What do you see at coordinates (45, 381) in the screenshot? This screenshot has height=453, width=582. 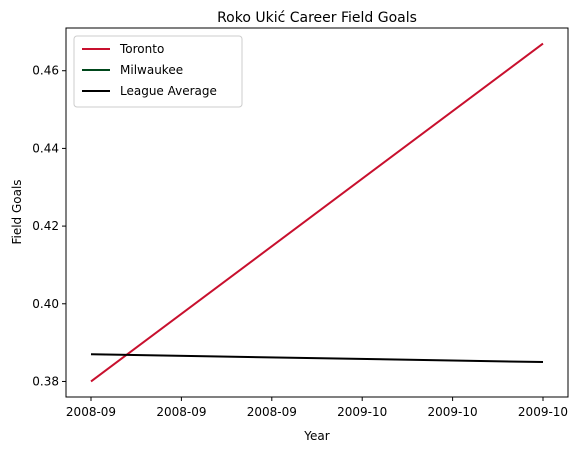 I see `y-tick-label: 0.38` at bounding box center [45, 381].